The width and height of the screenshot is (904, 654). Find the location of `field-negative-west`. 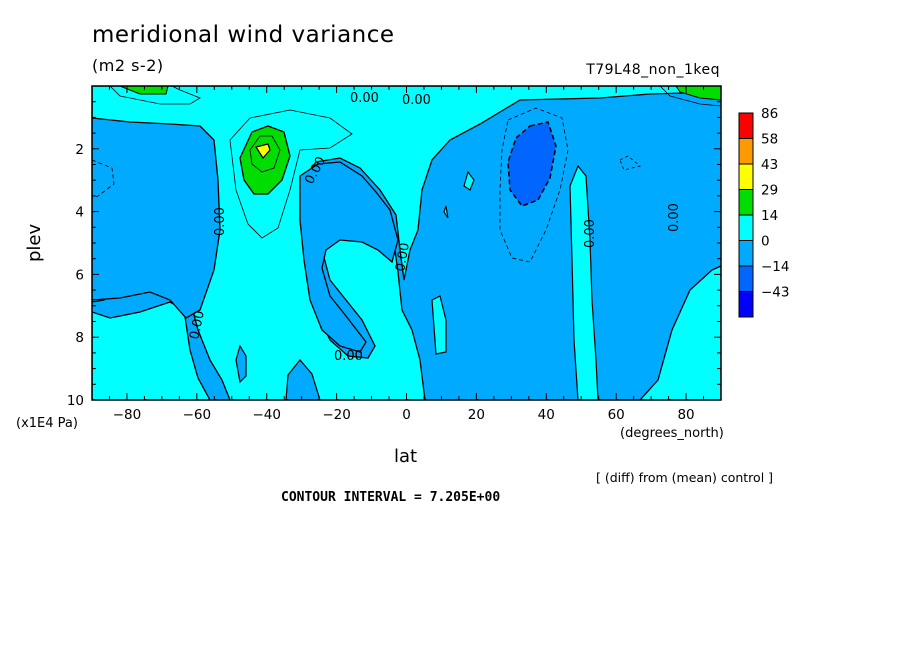

field-negative-west is located at coordinates (156, 218).